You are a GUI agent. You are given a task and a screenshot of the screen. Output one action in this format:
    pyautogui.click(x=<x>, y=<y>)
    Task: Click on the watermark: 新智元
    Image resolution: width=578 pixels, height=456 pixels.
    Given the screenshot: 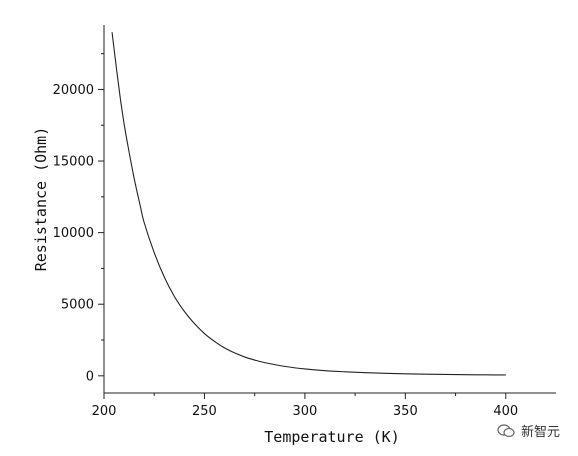 What is the action you would take?
    pyautogui.click(x=528, y=430)
    